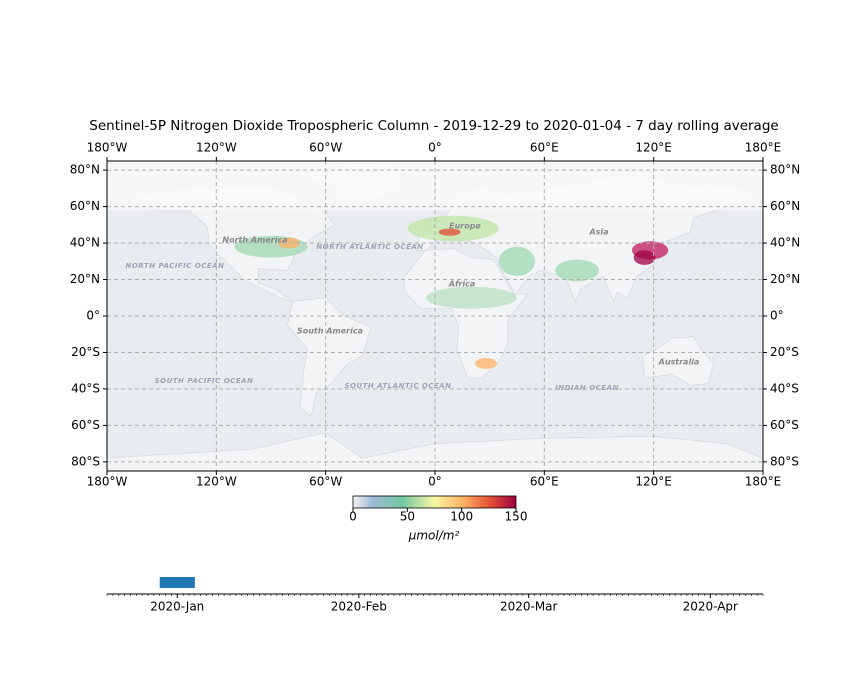 The image size is (847, 677). What do you see at coordinates (598, 232) in the screenshot?
I see `map-label: Asia` at bounding box center [598, 232].